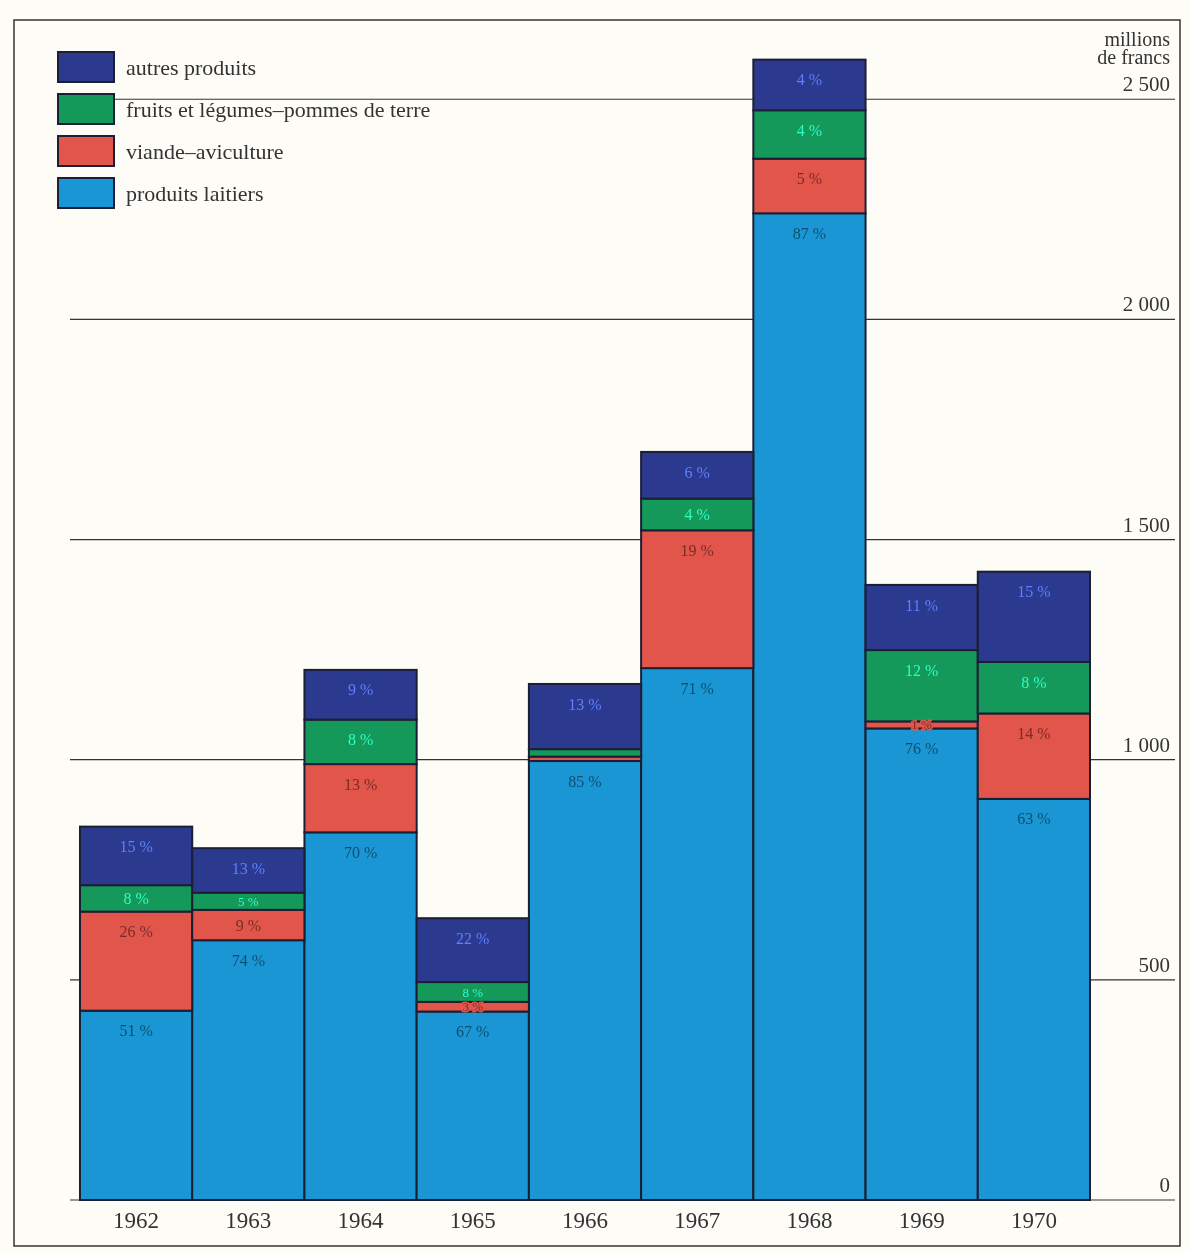 This screenshot has width=1190, height=1251. What do you see at coordinates (195, 193) in the screenshot?
I see `legend-label: produits laitiers` at bounding box center [195, 193].